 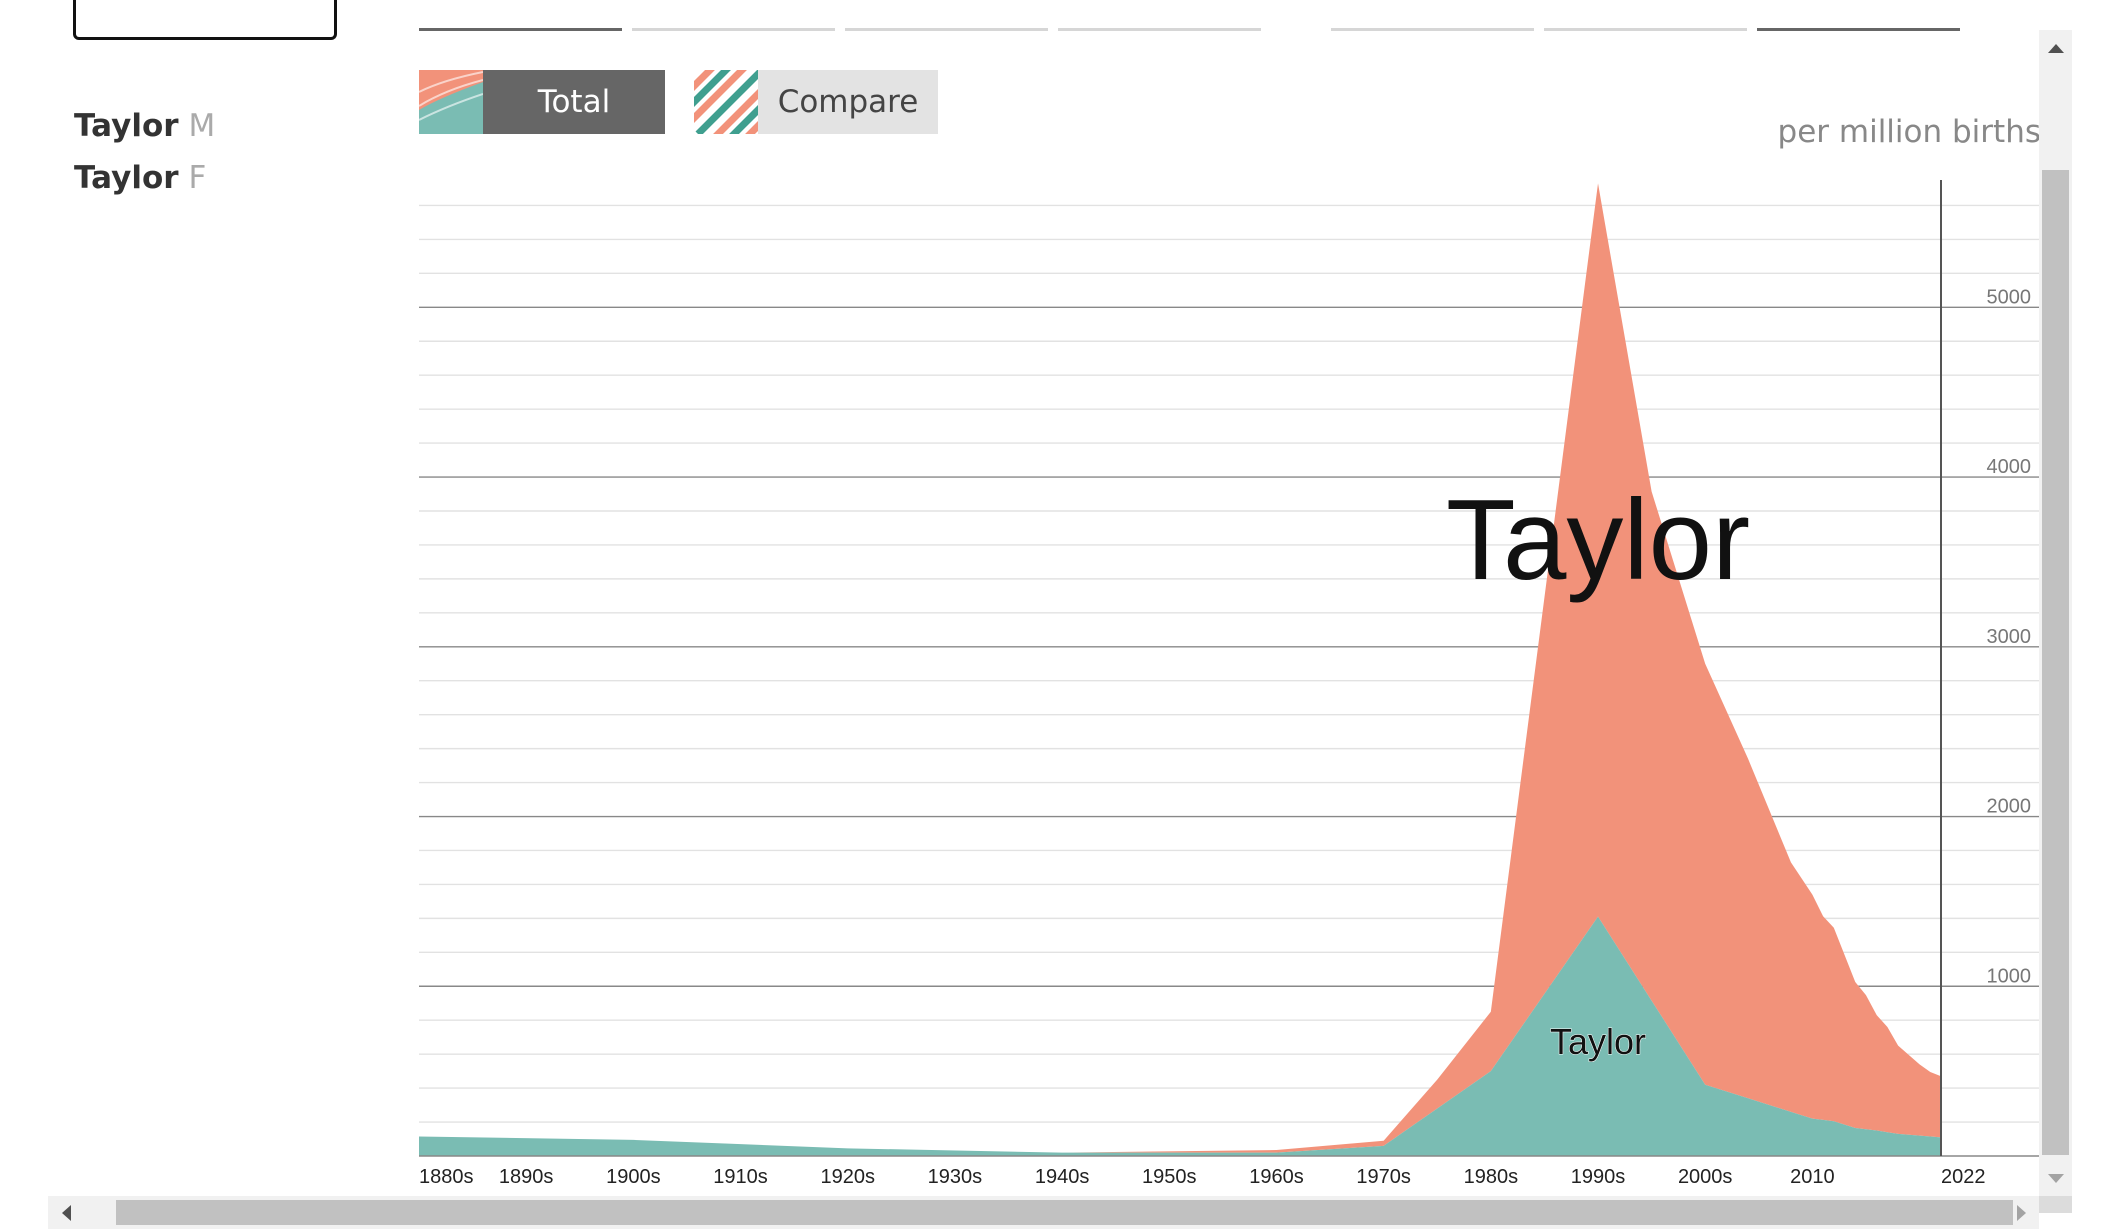 I want to click on y-tick-label: 3000, so click(x=2009, y=637).